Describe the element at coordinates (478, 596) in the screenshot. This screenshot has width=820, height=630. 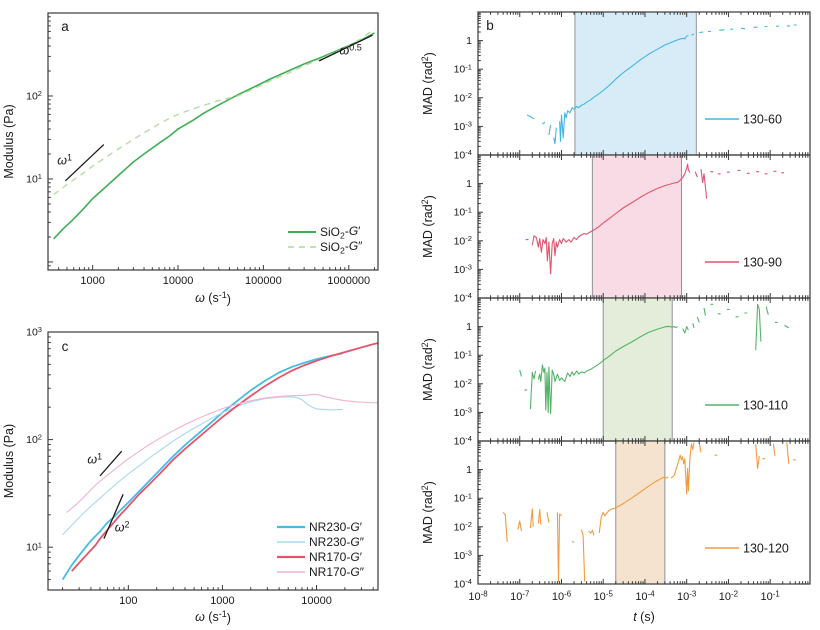
I see `x-tick-label: 10⁻⁸` at that location.